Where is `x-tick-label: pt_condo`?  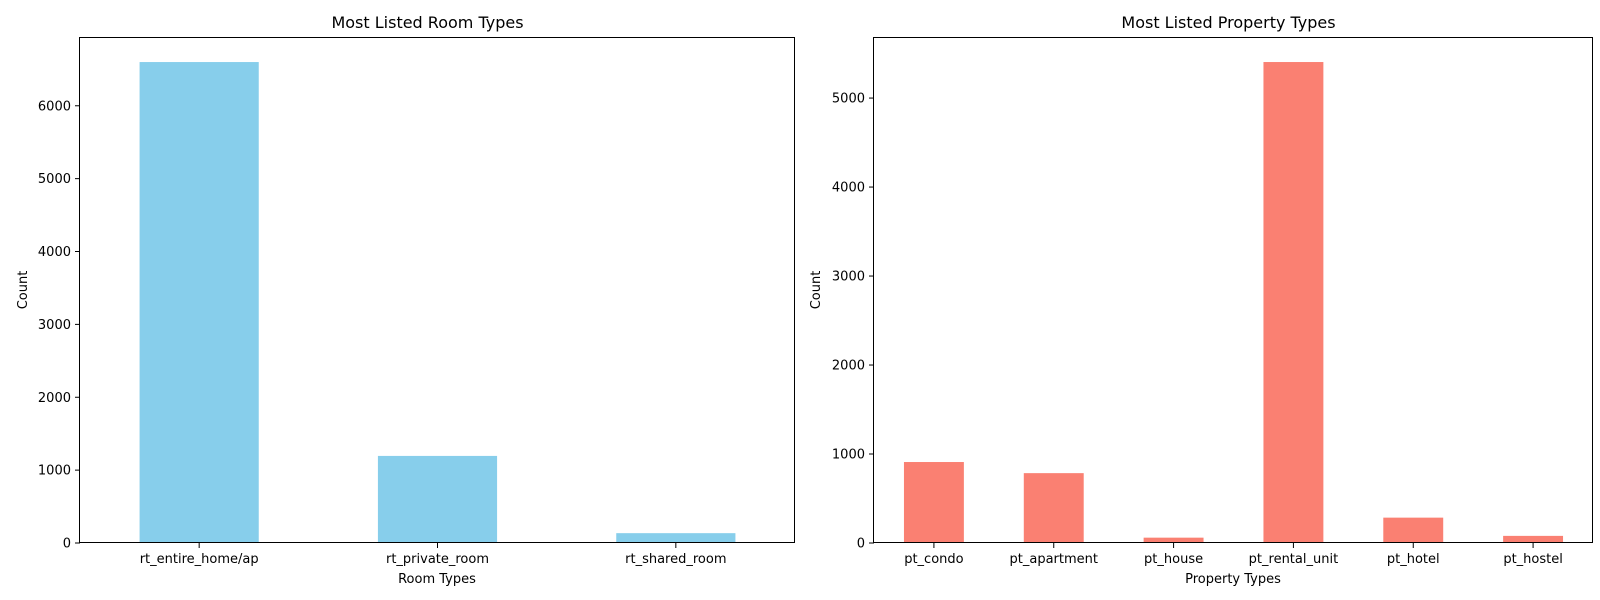
x-tick-label: pt_condo is located at coordinates (933, 559).